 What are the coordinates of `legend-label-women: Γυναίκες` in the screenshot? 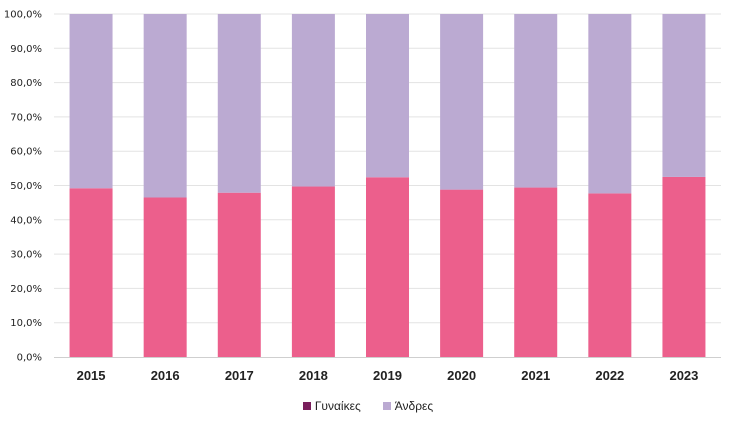 It's located at (337, 406).